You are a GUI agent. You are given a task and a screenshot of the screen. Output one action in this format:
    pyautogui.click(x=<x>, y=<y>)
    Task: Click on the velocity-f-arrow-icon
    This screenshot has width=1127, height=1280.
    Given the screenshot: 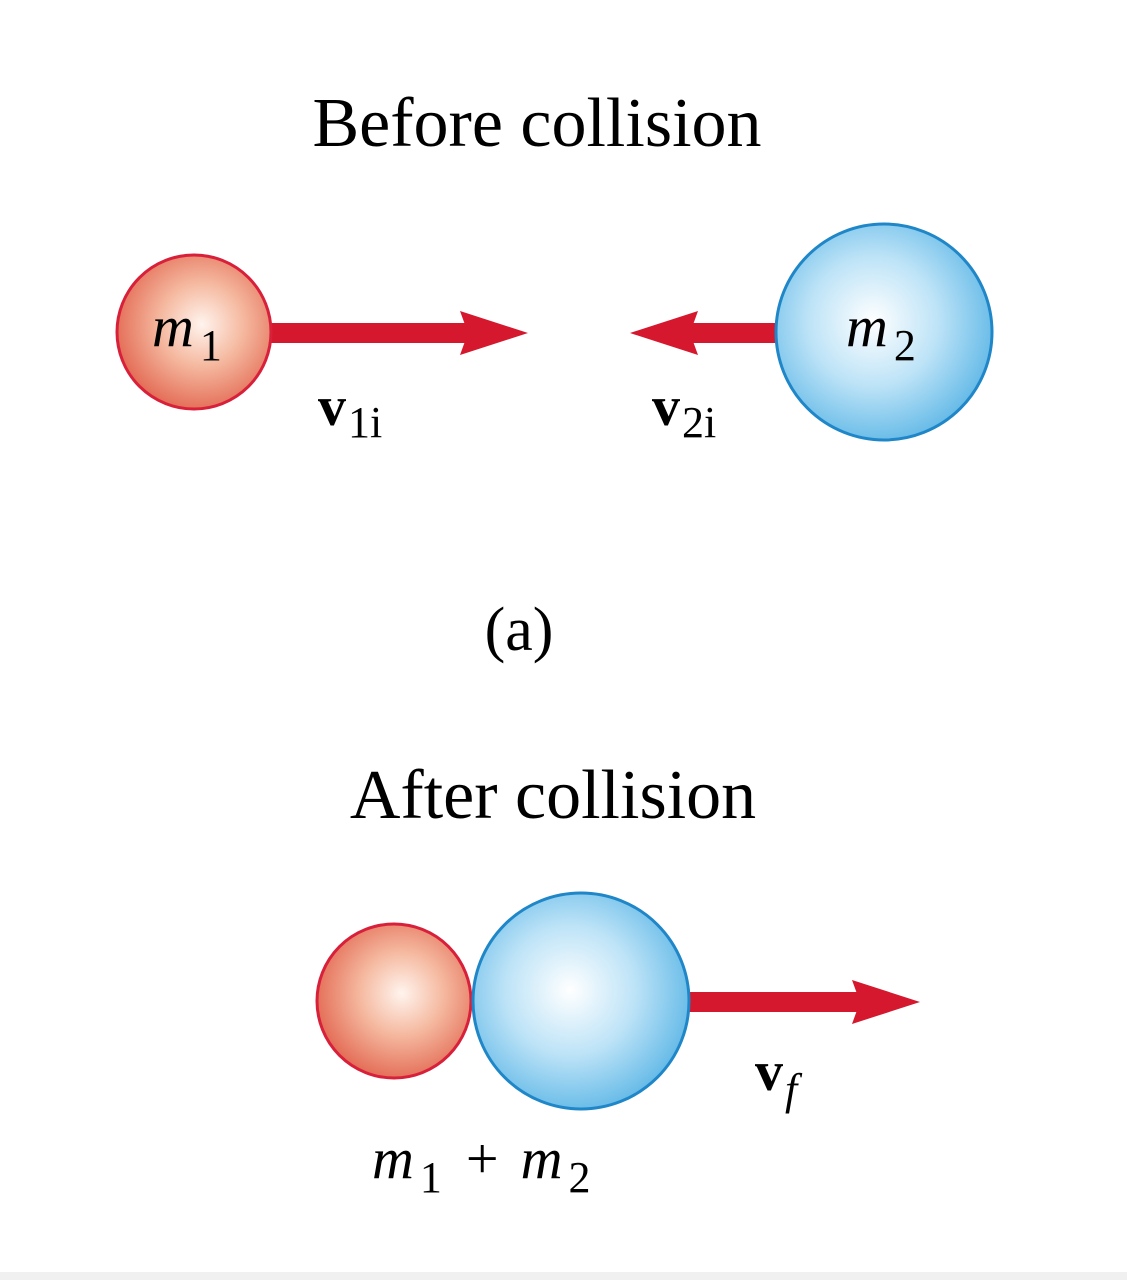 What is the action you would take?
    pyautogui.click(x=803, y=1002)
    